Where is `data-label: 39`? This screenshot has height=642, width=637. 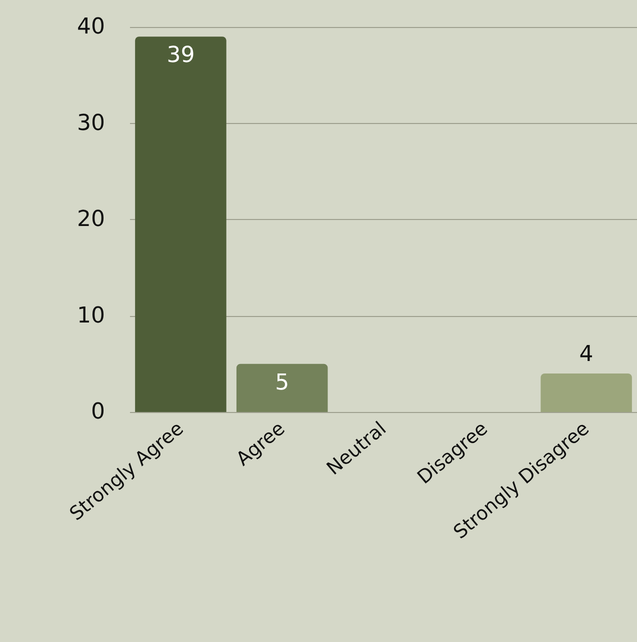 data-label: 39 is located at coordinates (180, 55).